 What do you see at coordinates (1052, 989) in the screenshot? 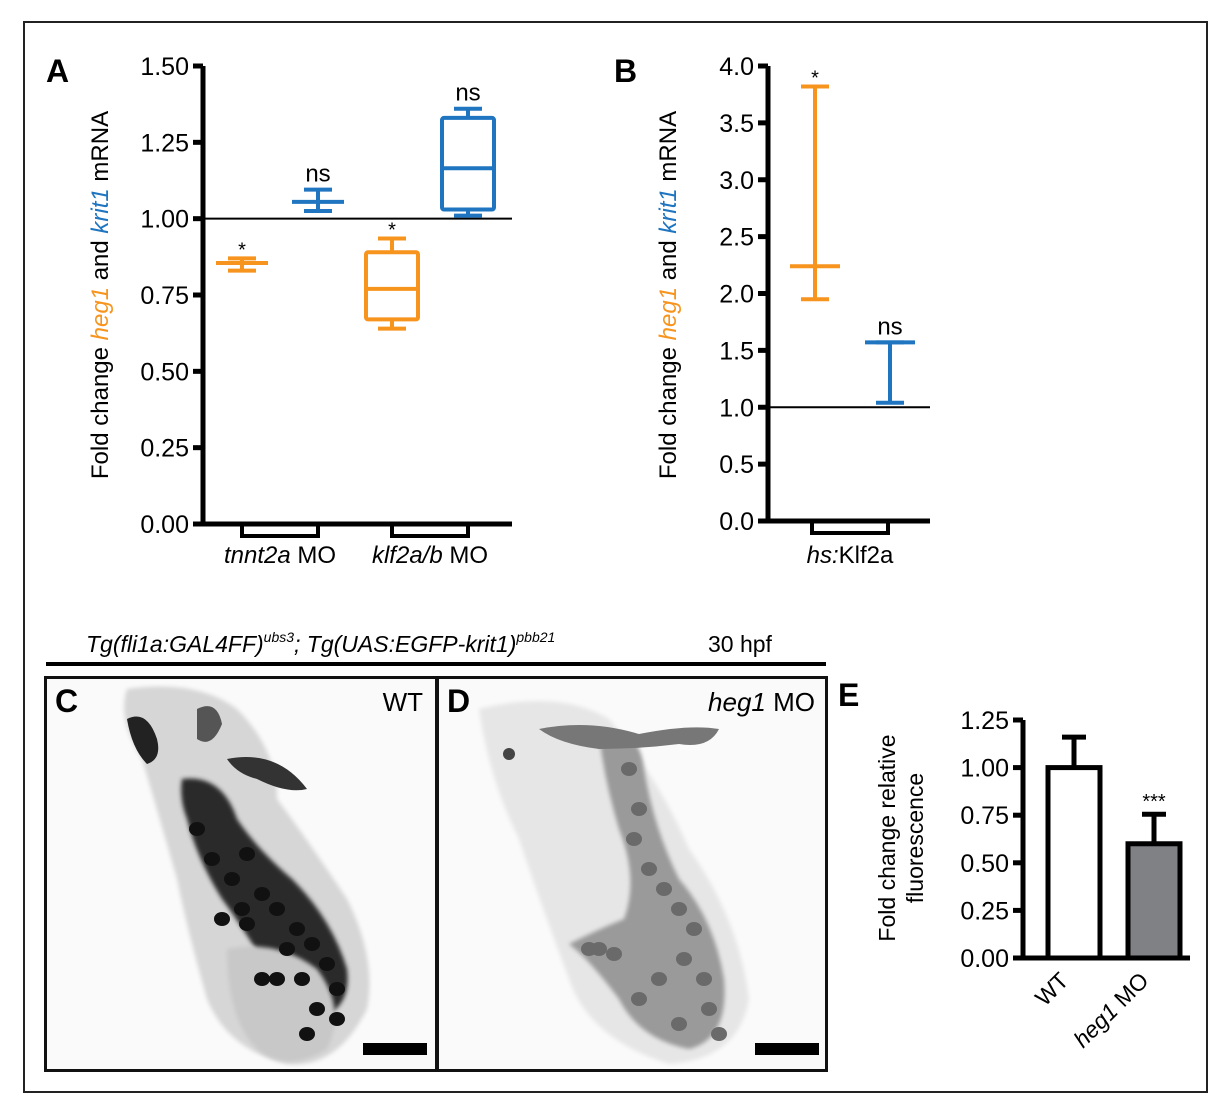
I see `x-label-wt: WT` at bounding box center [1052, 989].